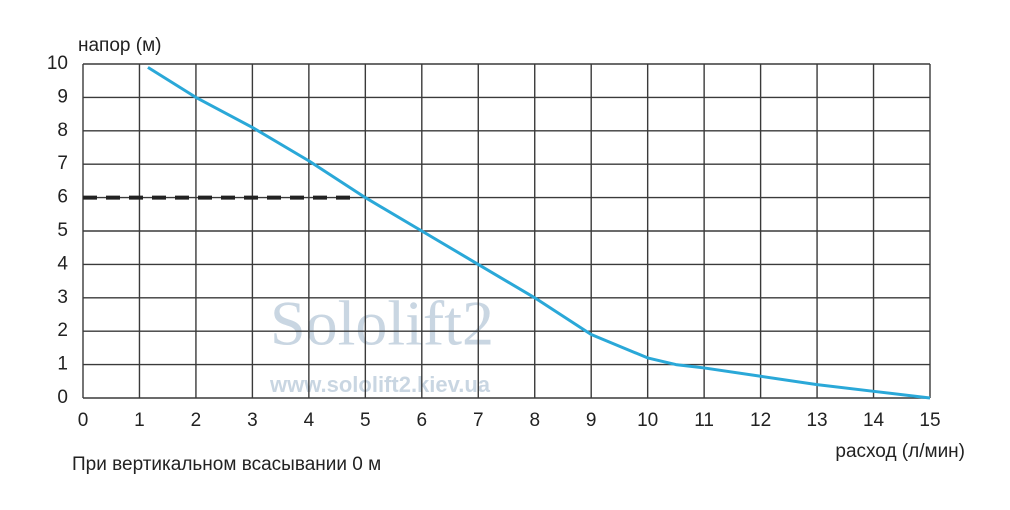 This screenshot has width=1010, height=510. Describe the element at coordinates (62, 330) in the screenshot. I see `y-tick-label: 2` at that location.